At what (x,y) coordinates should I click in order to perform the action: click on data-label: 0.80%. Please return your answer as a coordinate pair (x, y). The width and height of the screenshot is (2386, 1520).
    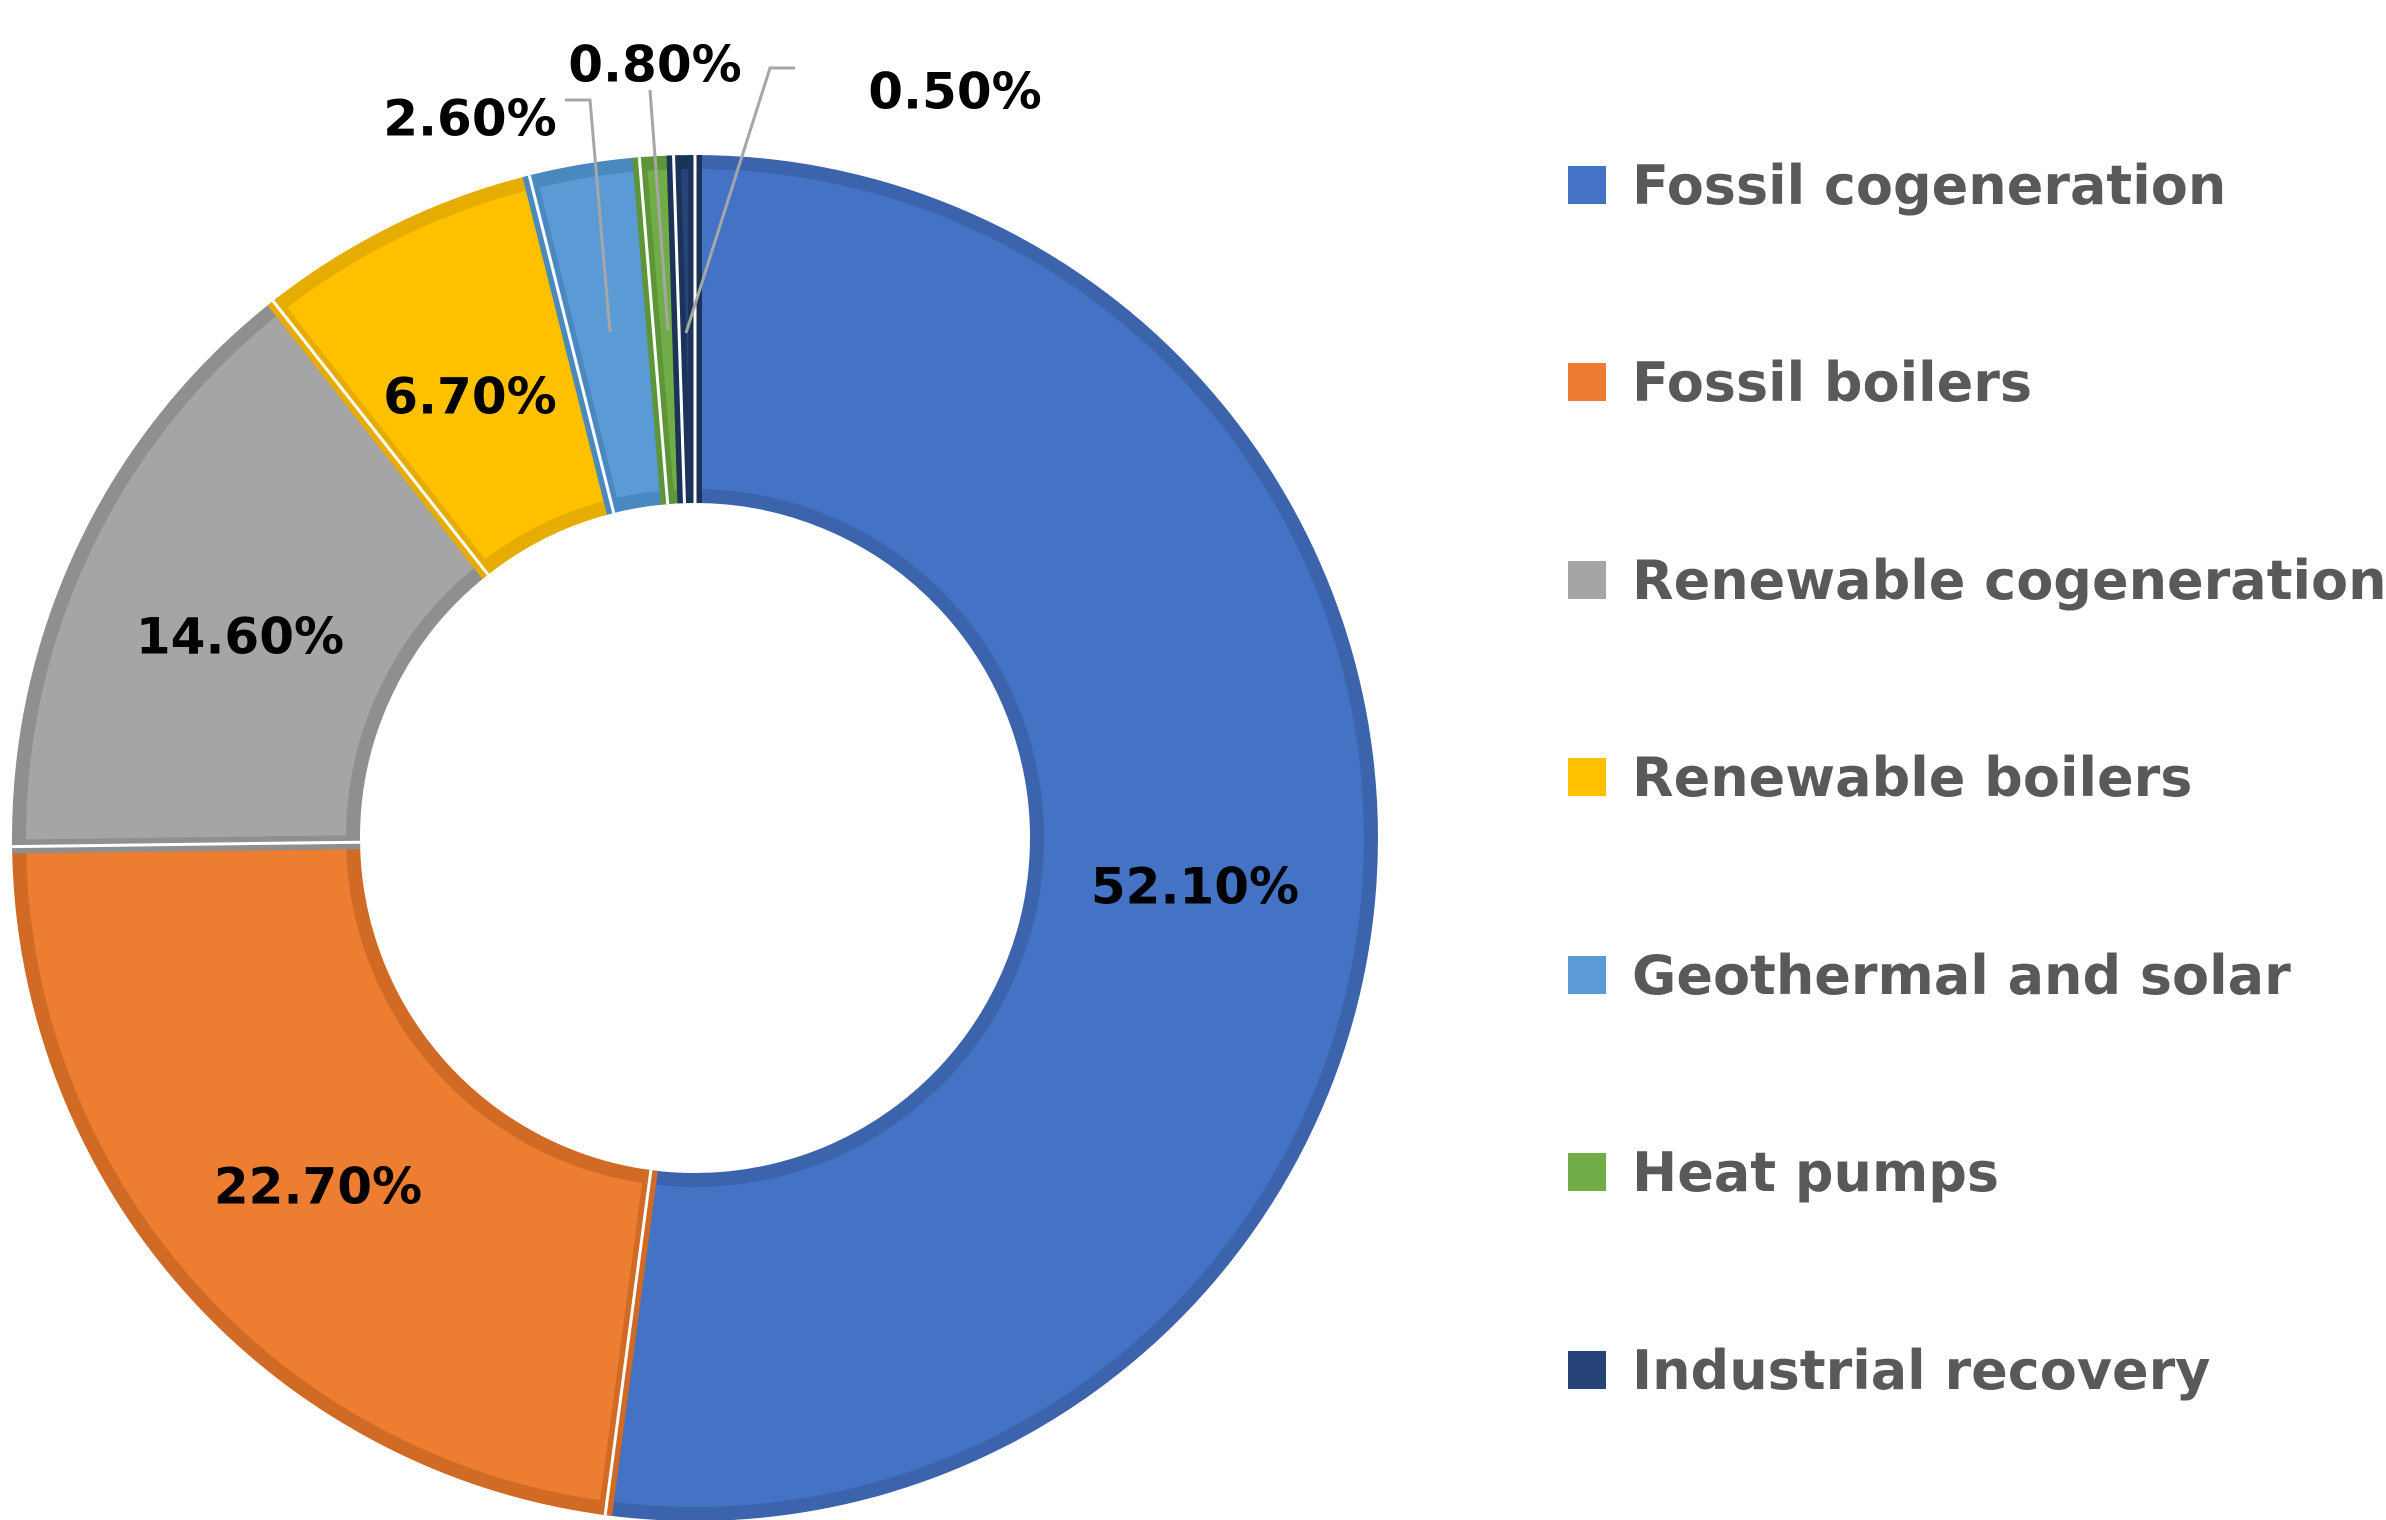
    Looking at the image, I should click on (654, 65).